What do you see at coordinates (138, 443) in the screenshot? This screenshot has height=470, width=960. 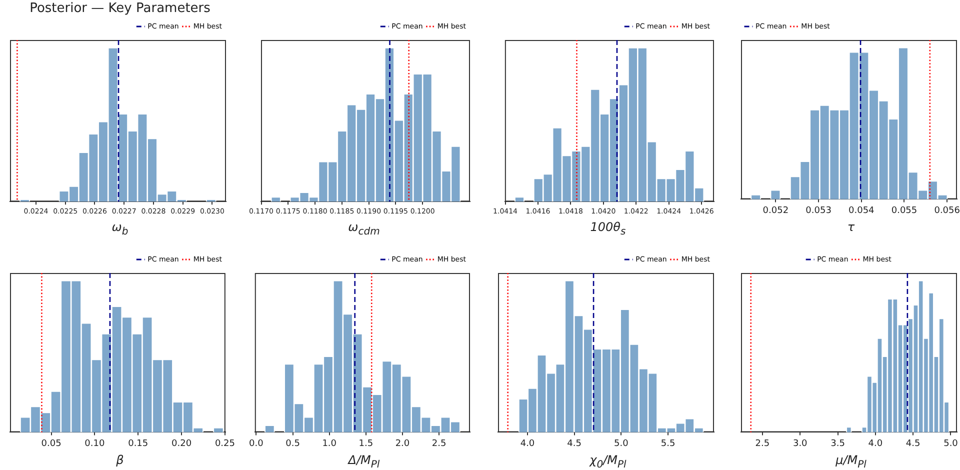 I see `x-tick-label: 0.15` at bounding box center [138, 443].